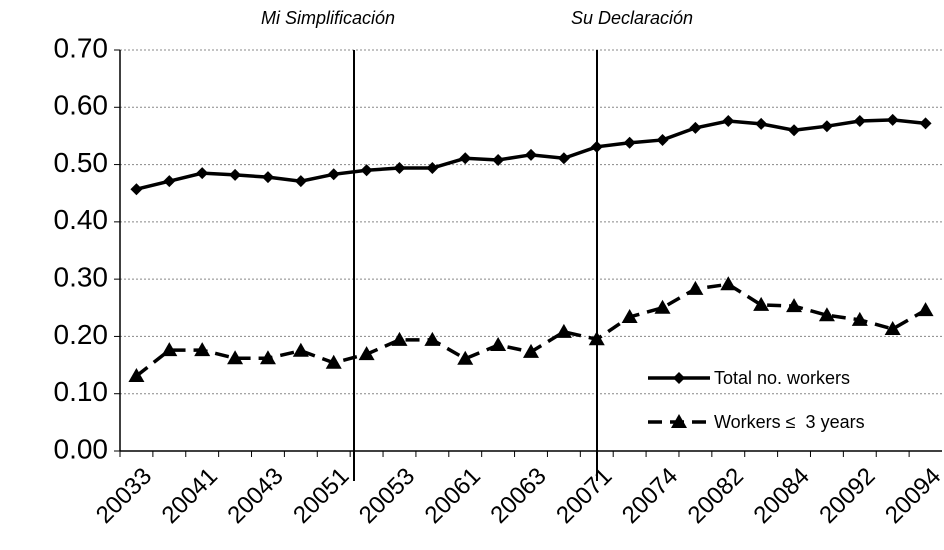  What do you see at coordinates (716, 496) in the screenshot?
I see `x-tick-label: 20082` at bounding box center [716, 496].